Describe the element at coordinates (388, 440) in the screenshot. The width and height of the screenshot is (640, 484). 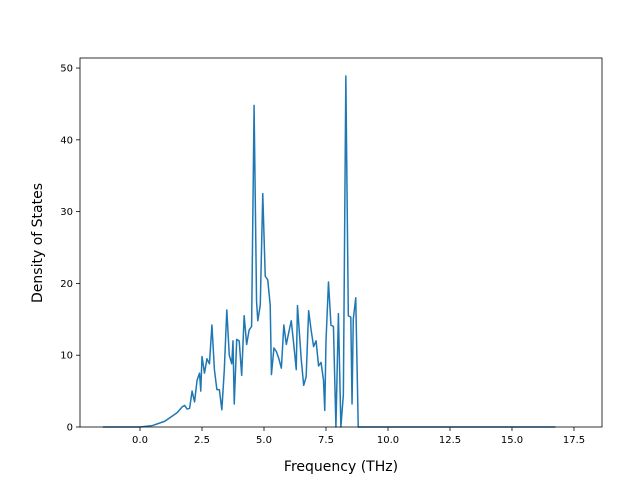
I see `x-tick-label: 10.0` at that location.